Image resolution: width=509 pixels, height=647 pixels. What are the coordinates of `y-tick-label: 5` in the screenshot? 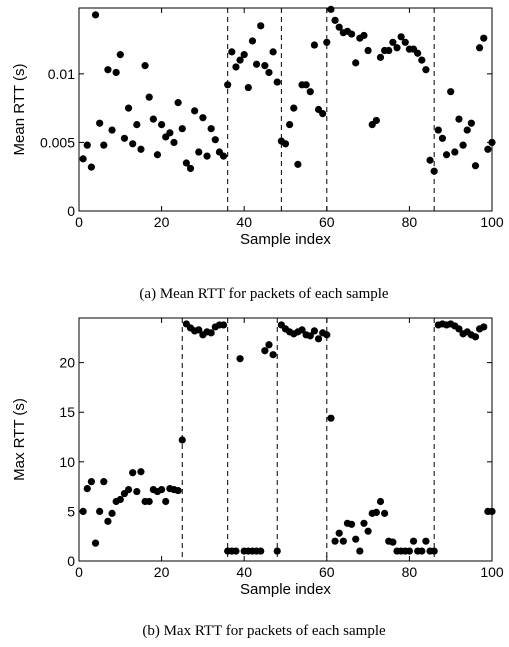 It's located at (71, 511).